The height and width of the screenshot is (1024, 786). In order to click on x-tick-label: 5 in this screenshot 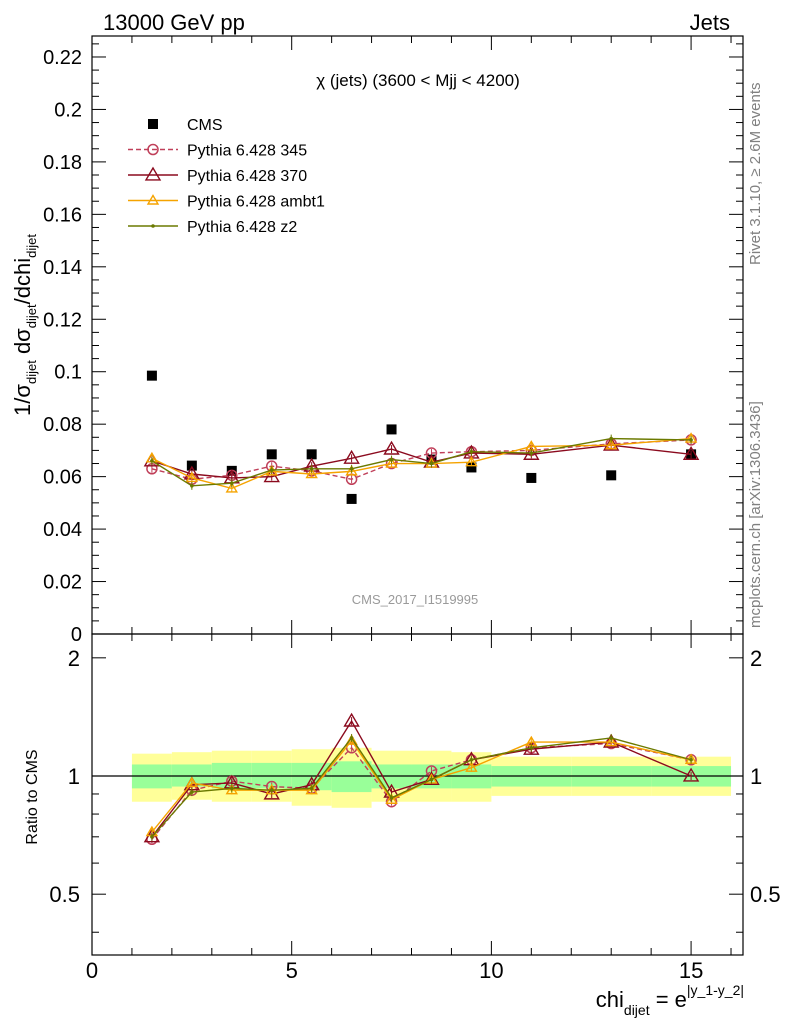, I will do `click(292, 970)`.